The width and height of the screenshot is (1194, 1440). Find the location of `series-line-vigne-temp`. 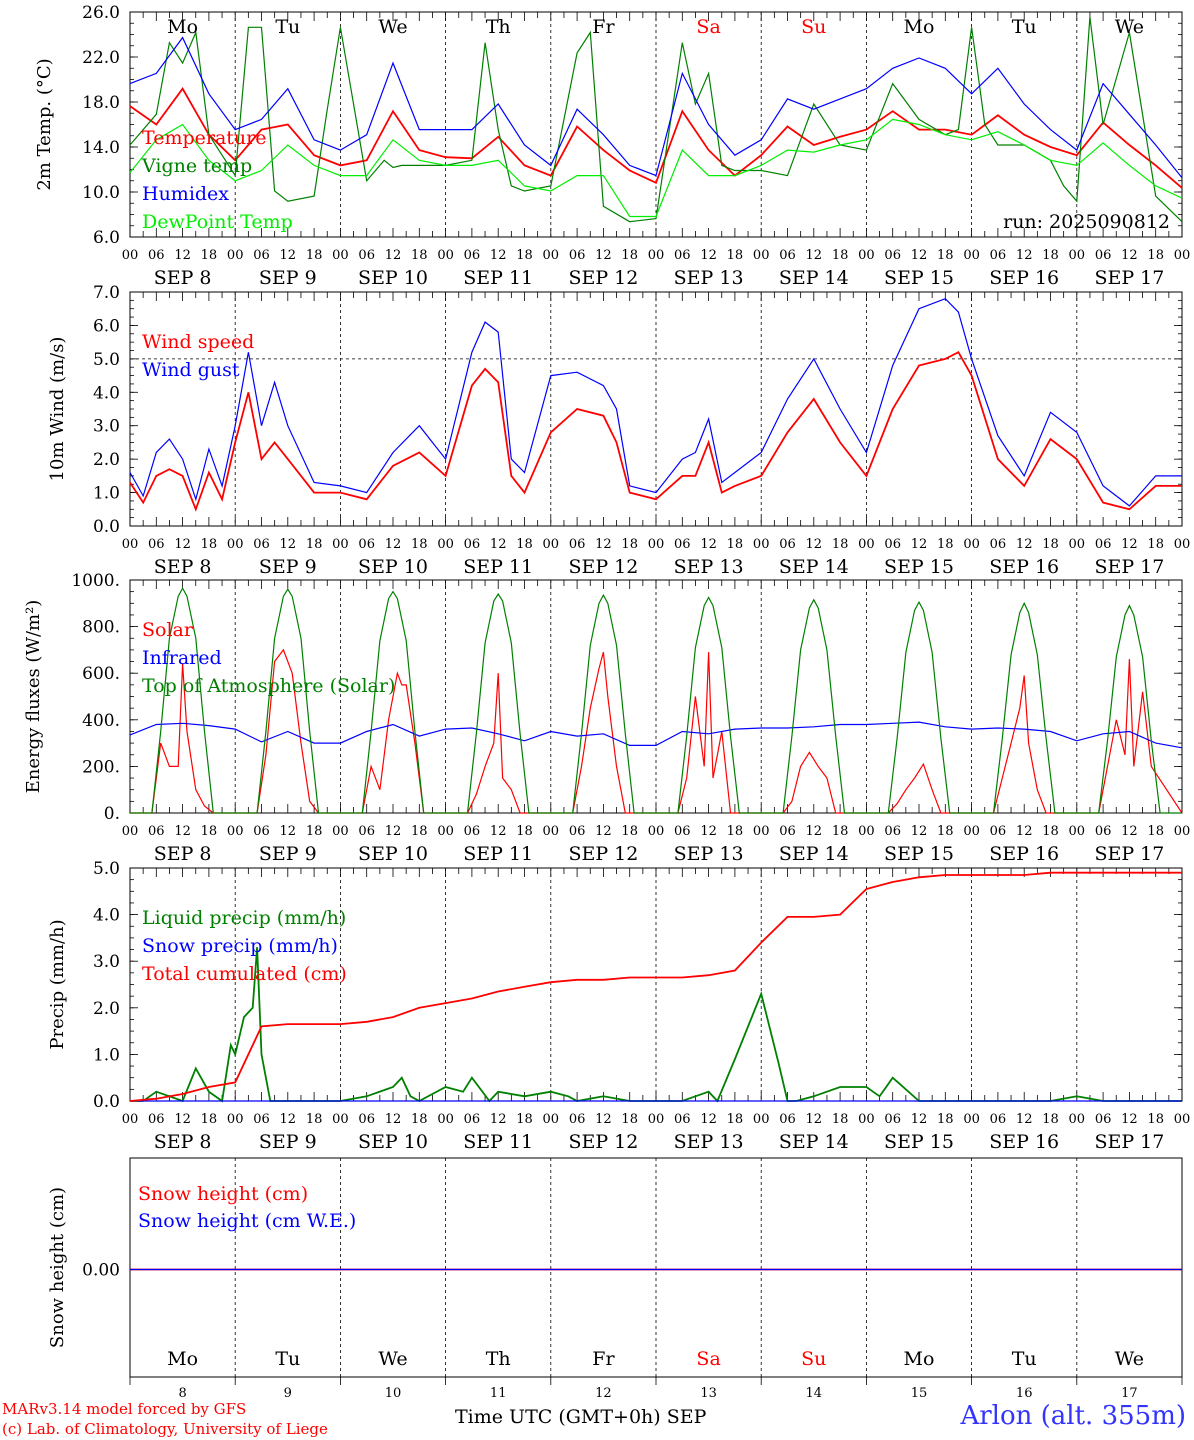

series-line-vigne-temp is located at coordinates (656, 120).